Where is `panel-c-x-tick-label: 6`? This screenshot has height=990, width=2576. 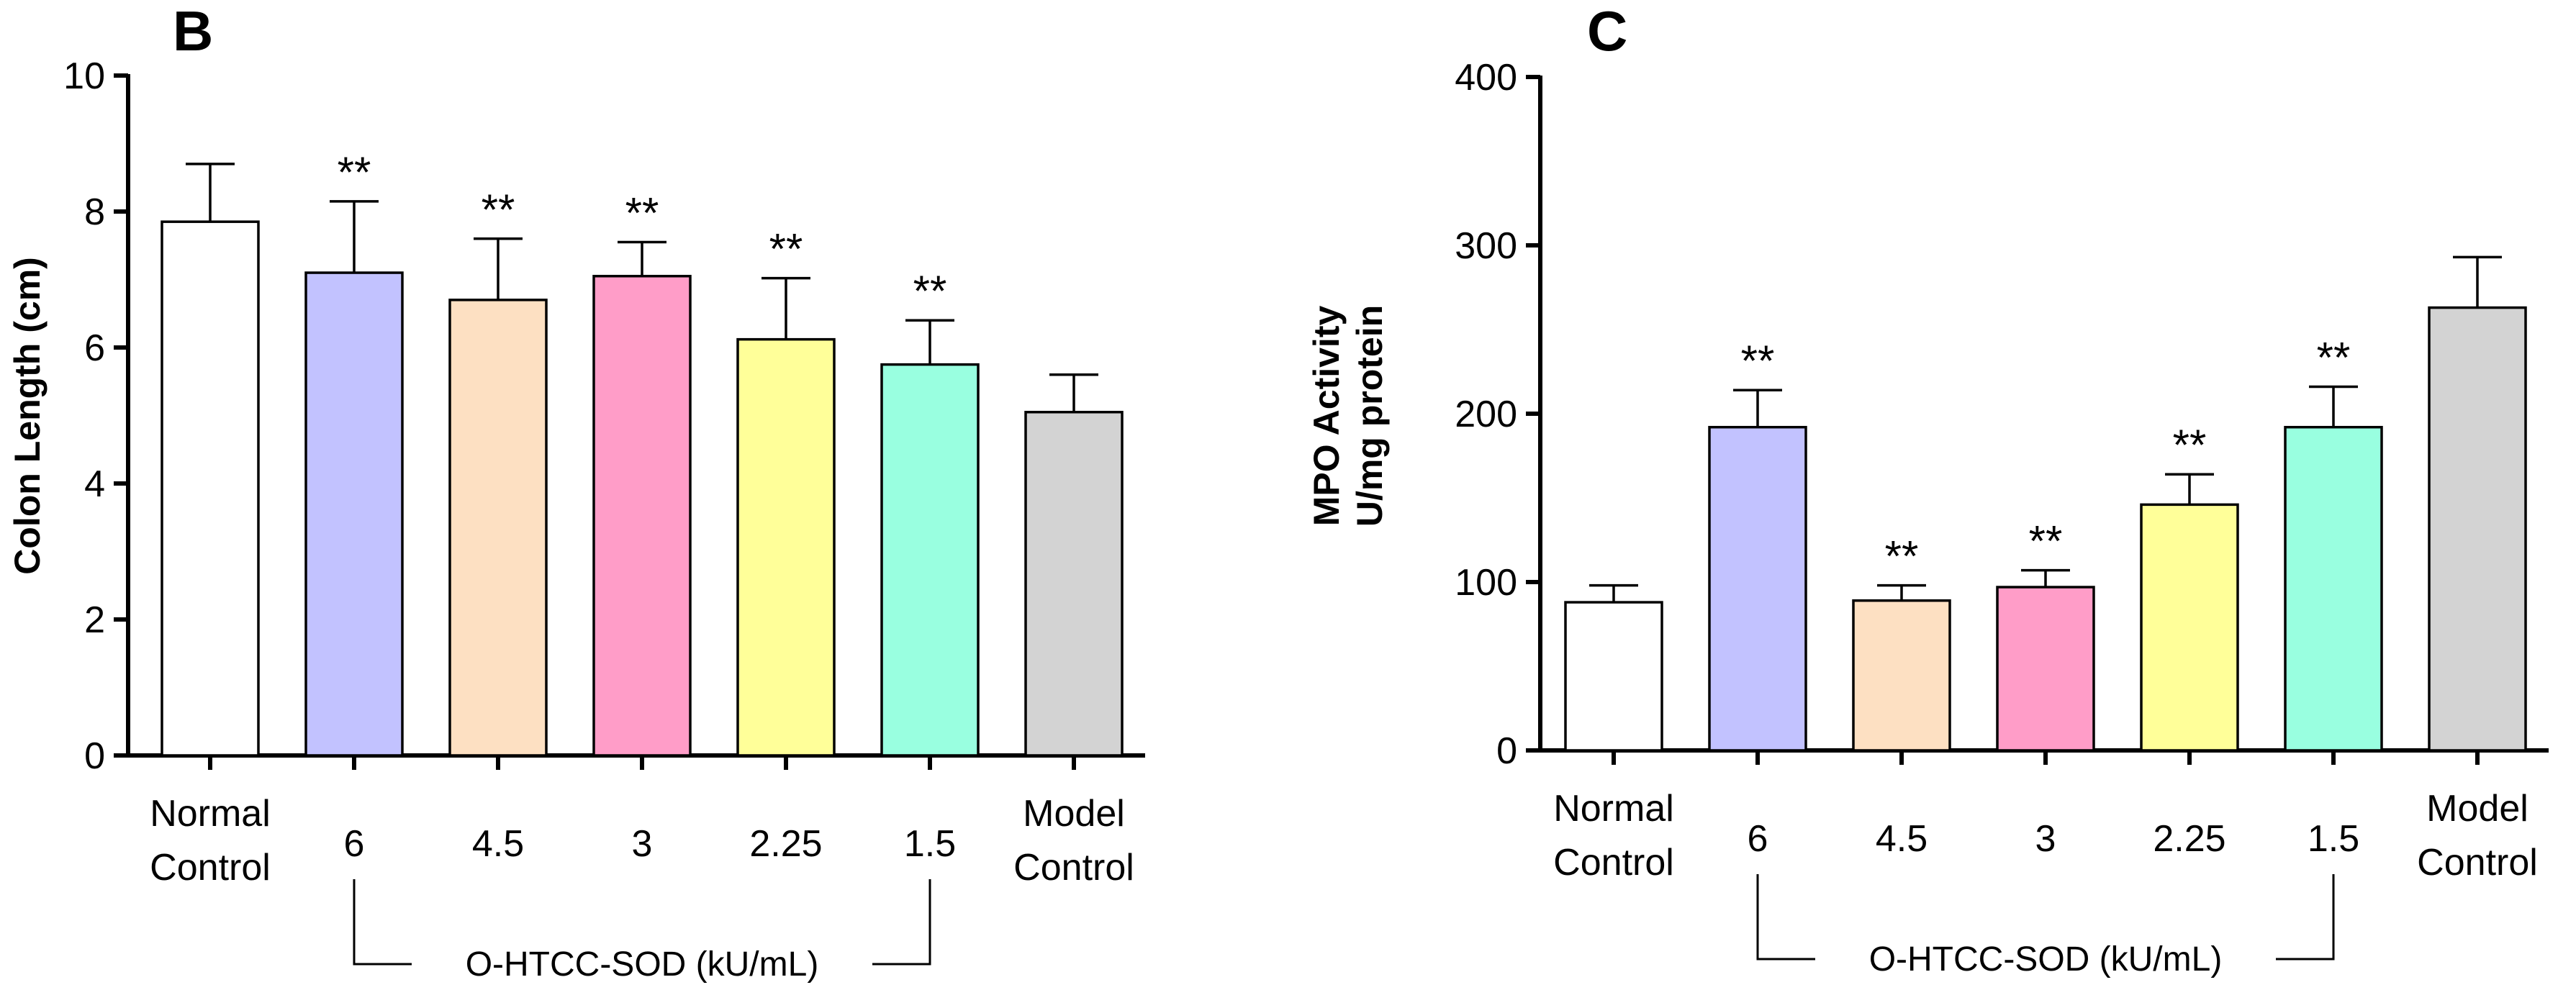
panel-c-x-tick-label: 6 is located at coordinates (1758, 839).